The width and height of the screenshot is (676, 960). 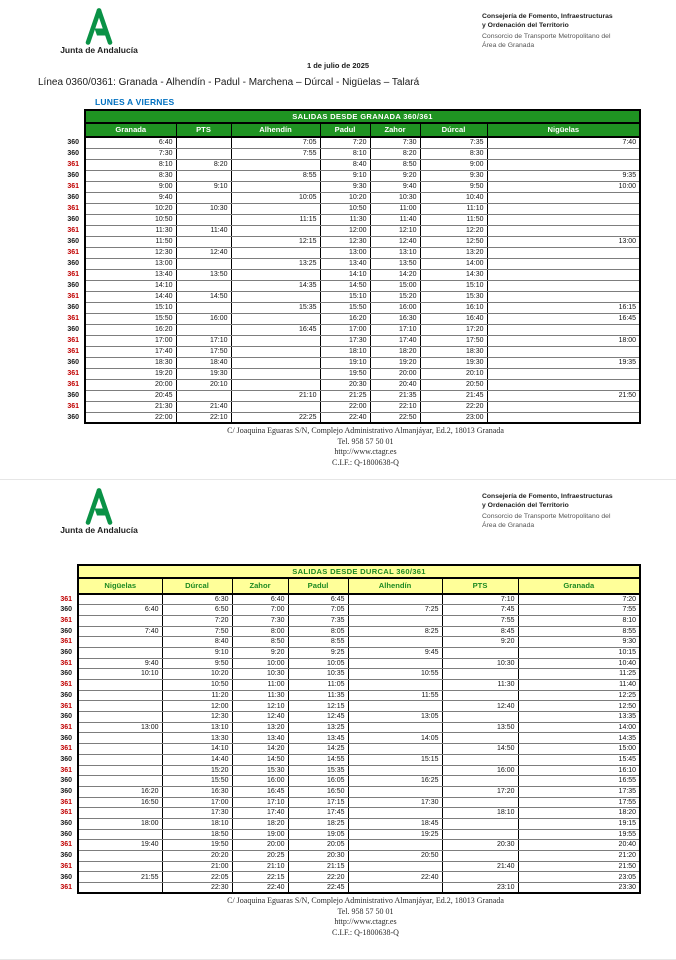 I want to click on time-cell: 11:40, so click(x=395, y=220).